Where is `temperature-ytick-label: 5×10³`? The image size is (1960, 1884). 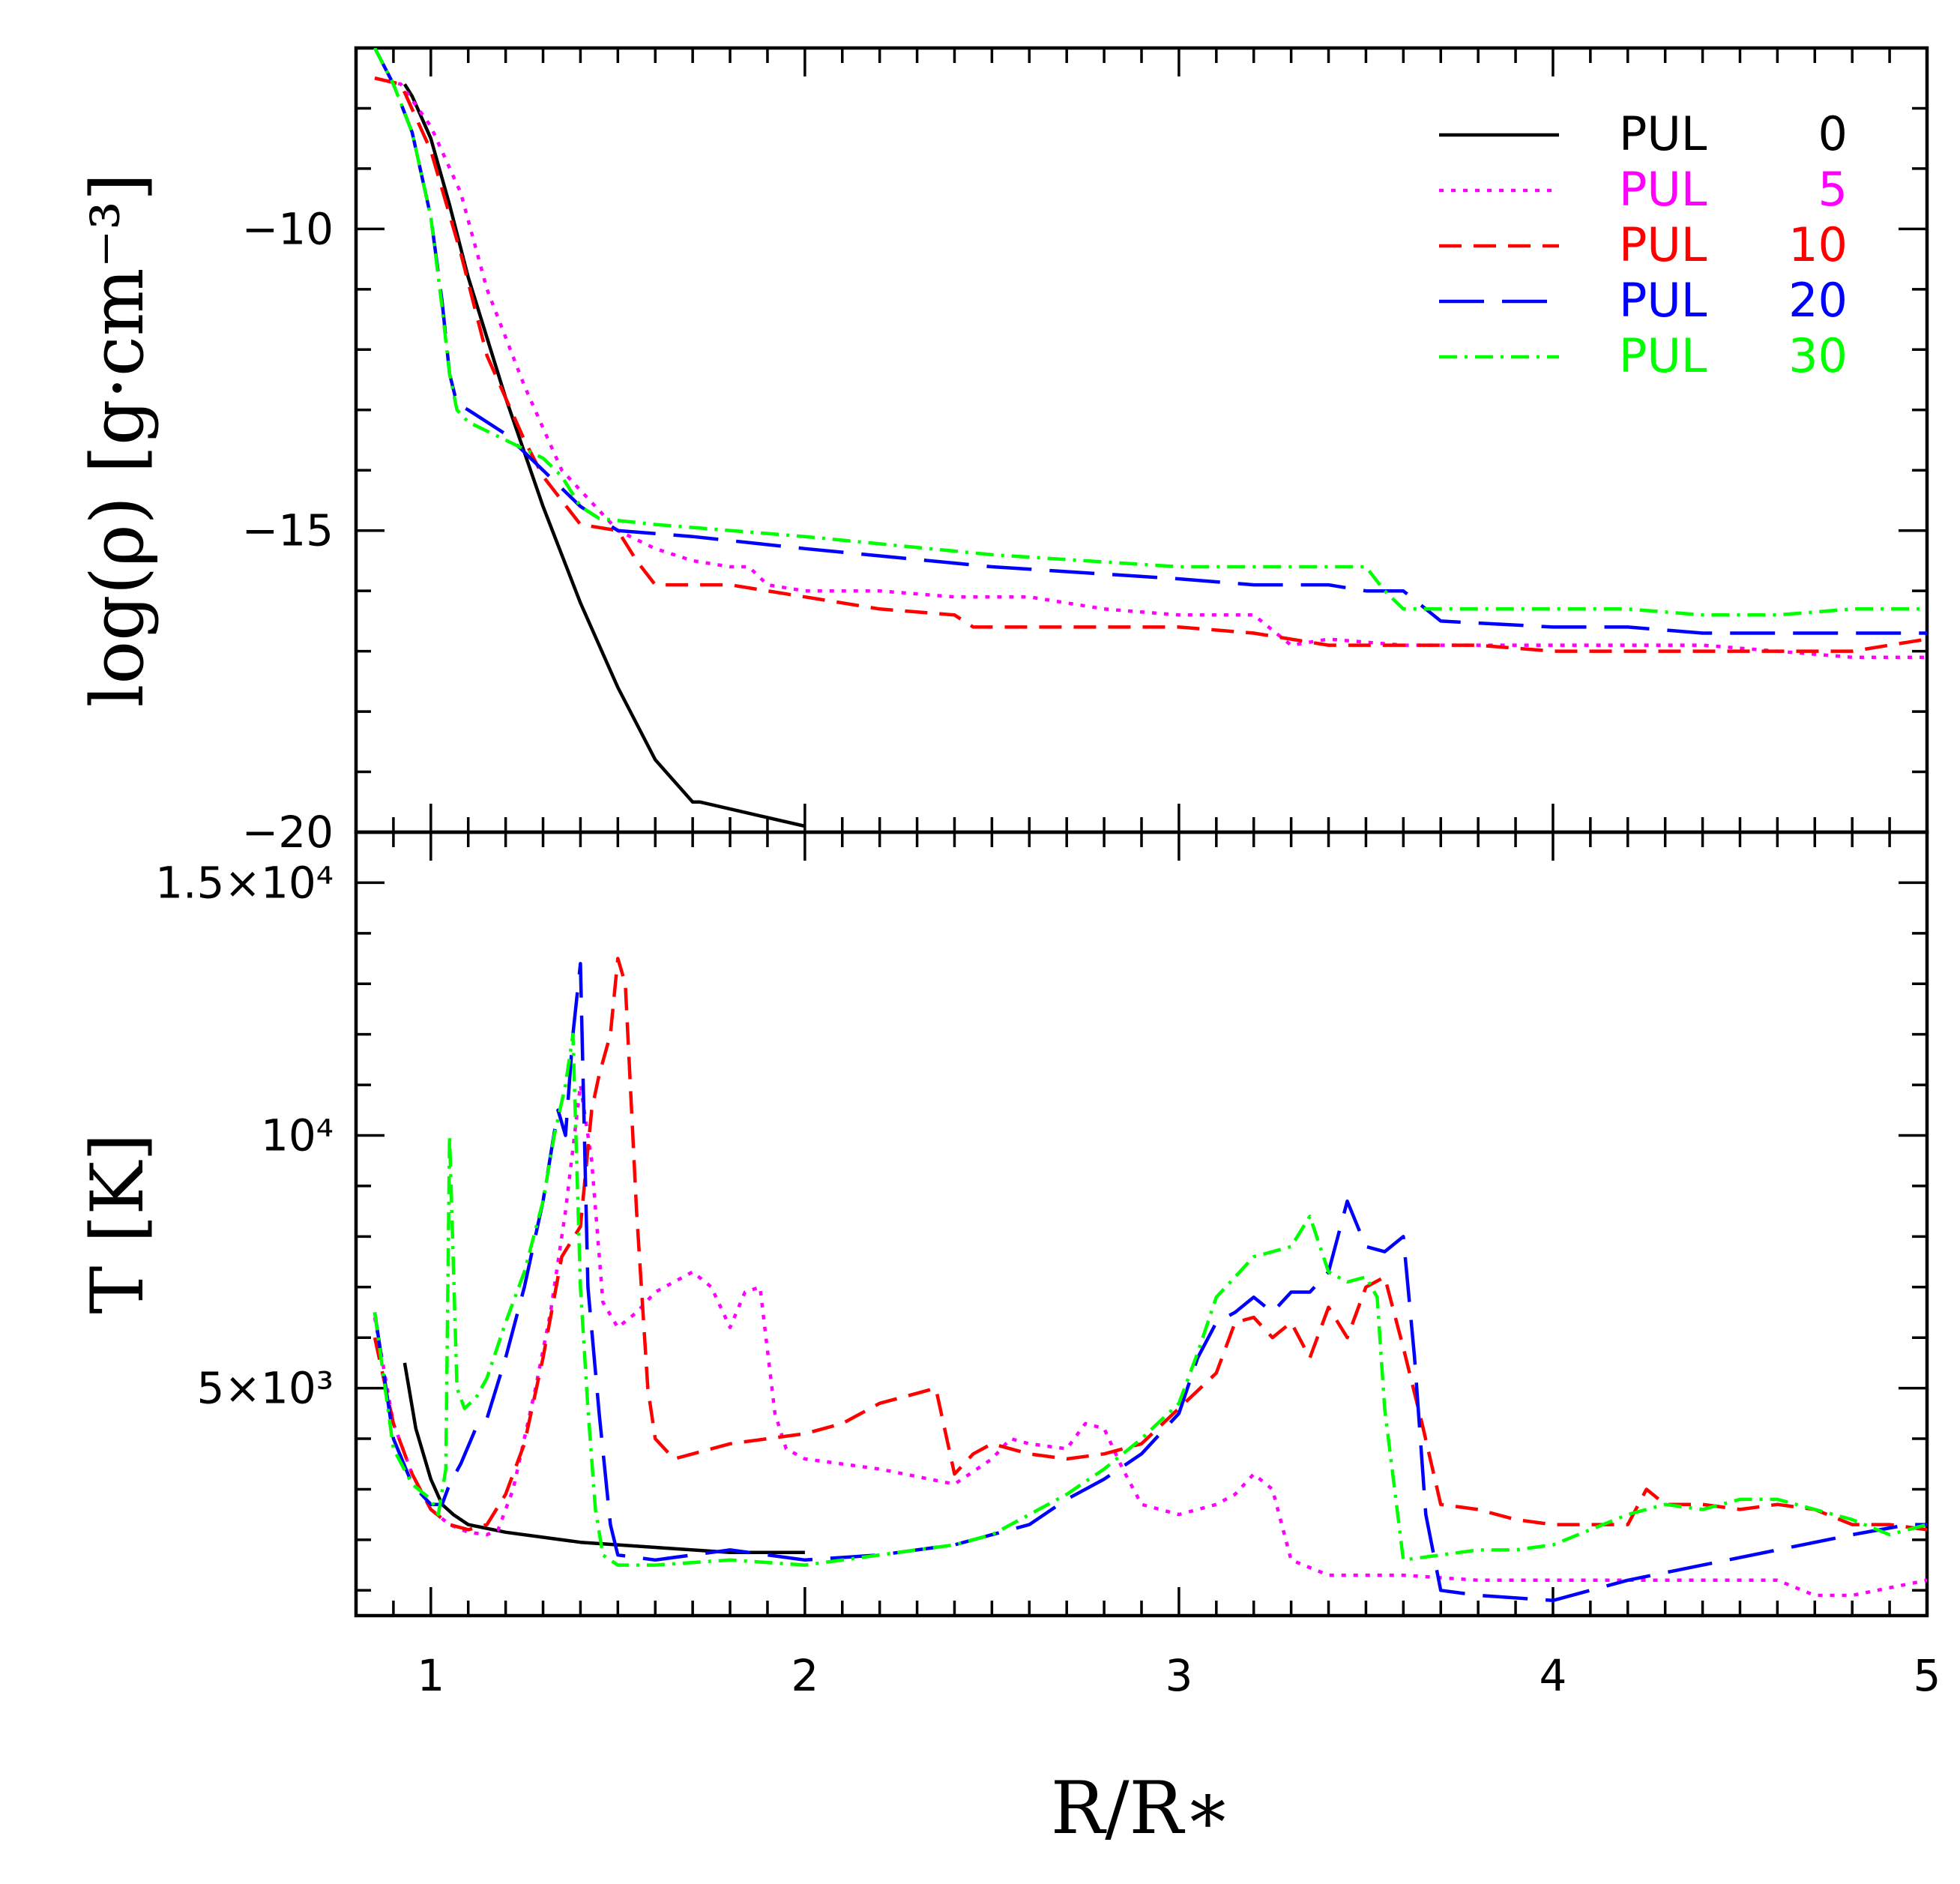 temperature-ytick-label: 5×10³ is located at coordinates (265, 1389).